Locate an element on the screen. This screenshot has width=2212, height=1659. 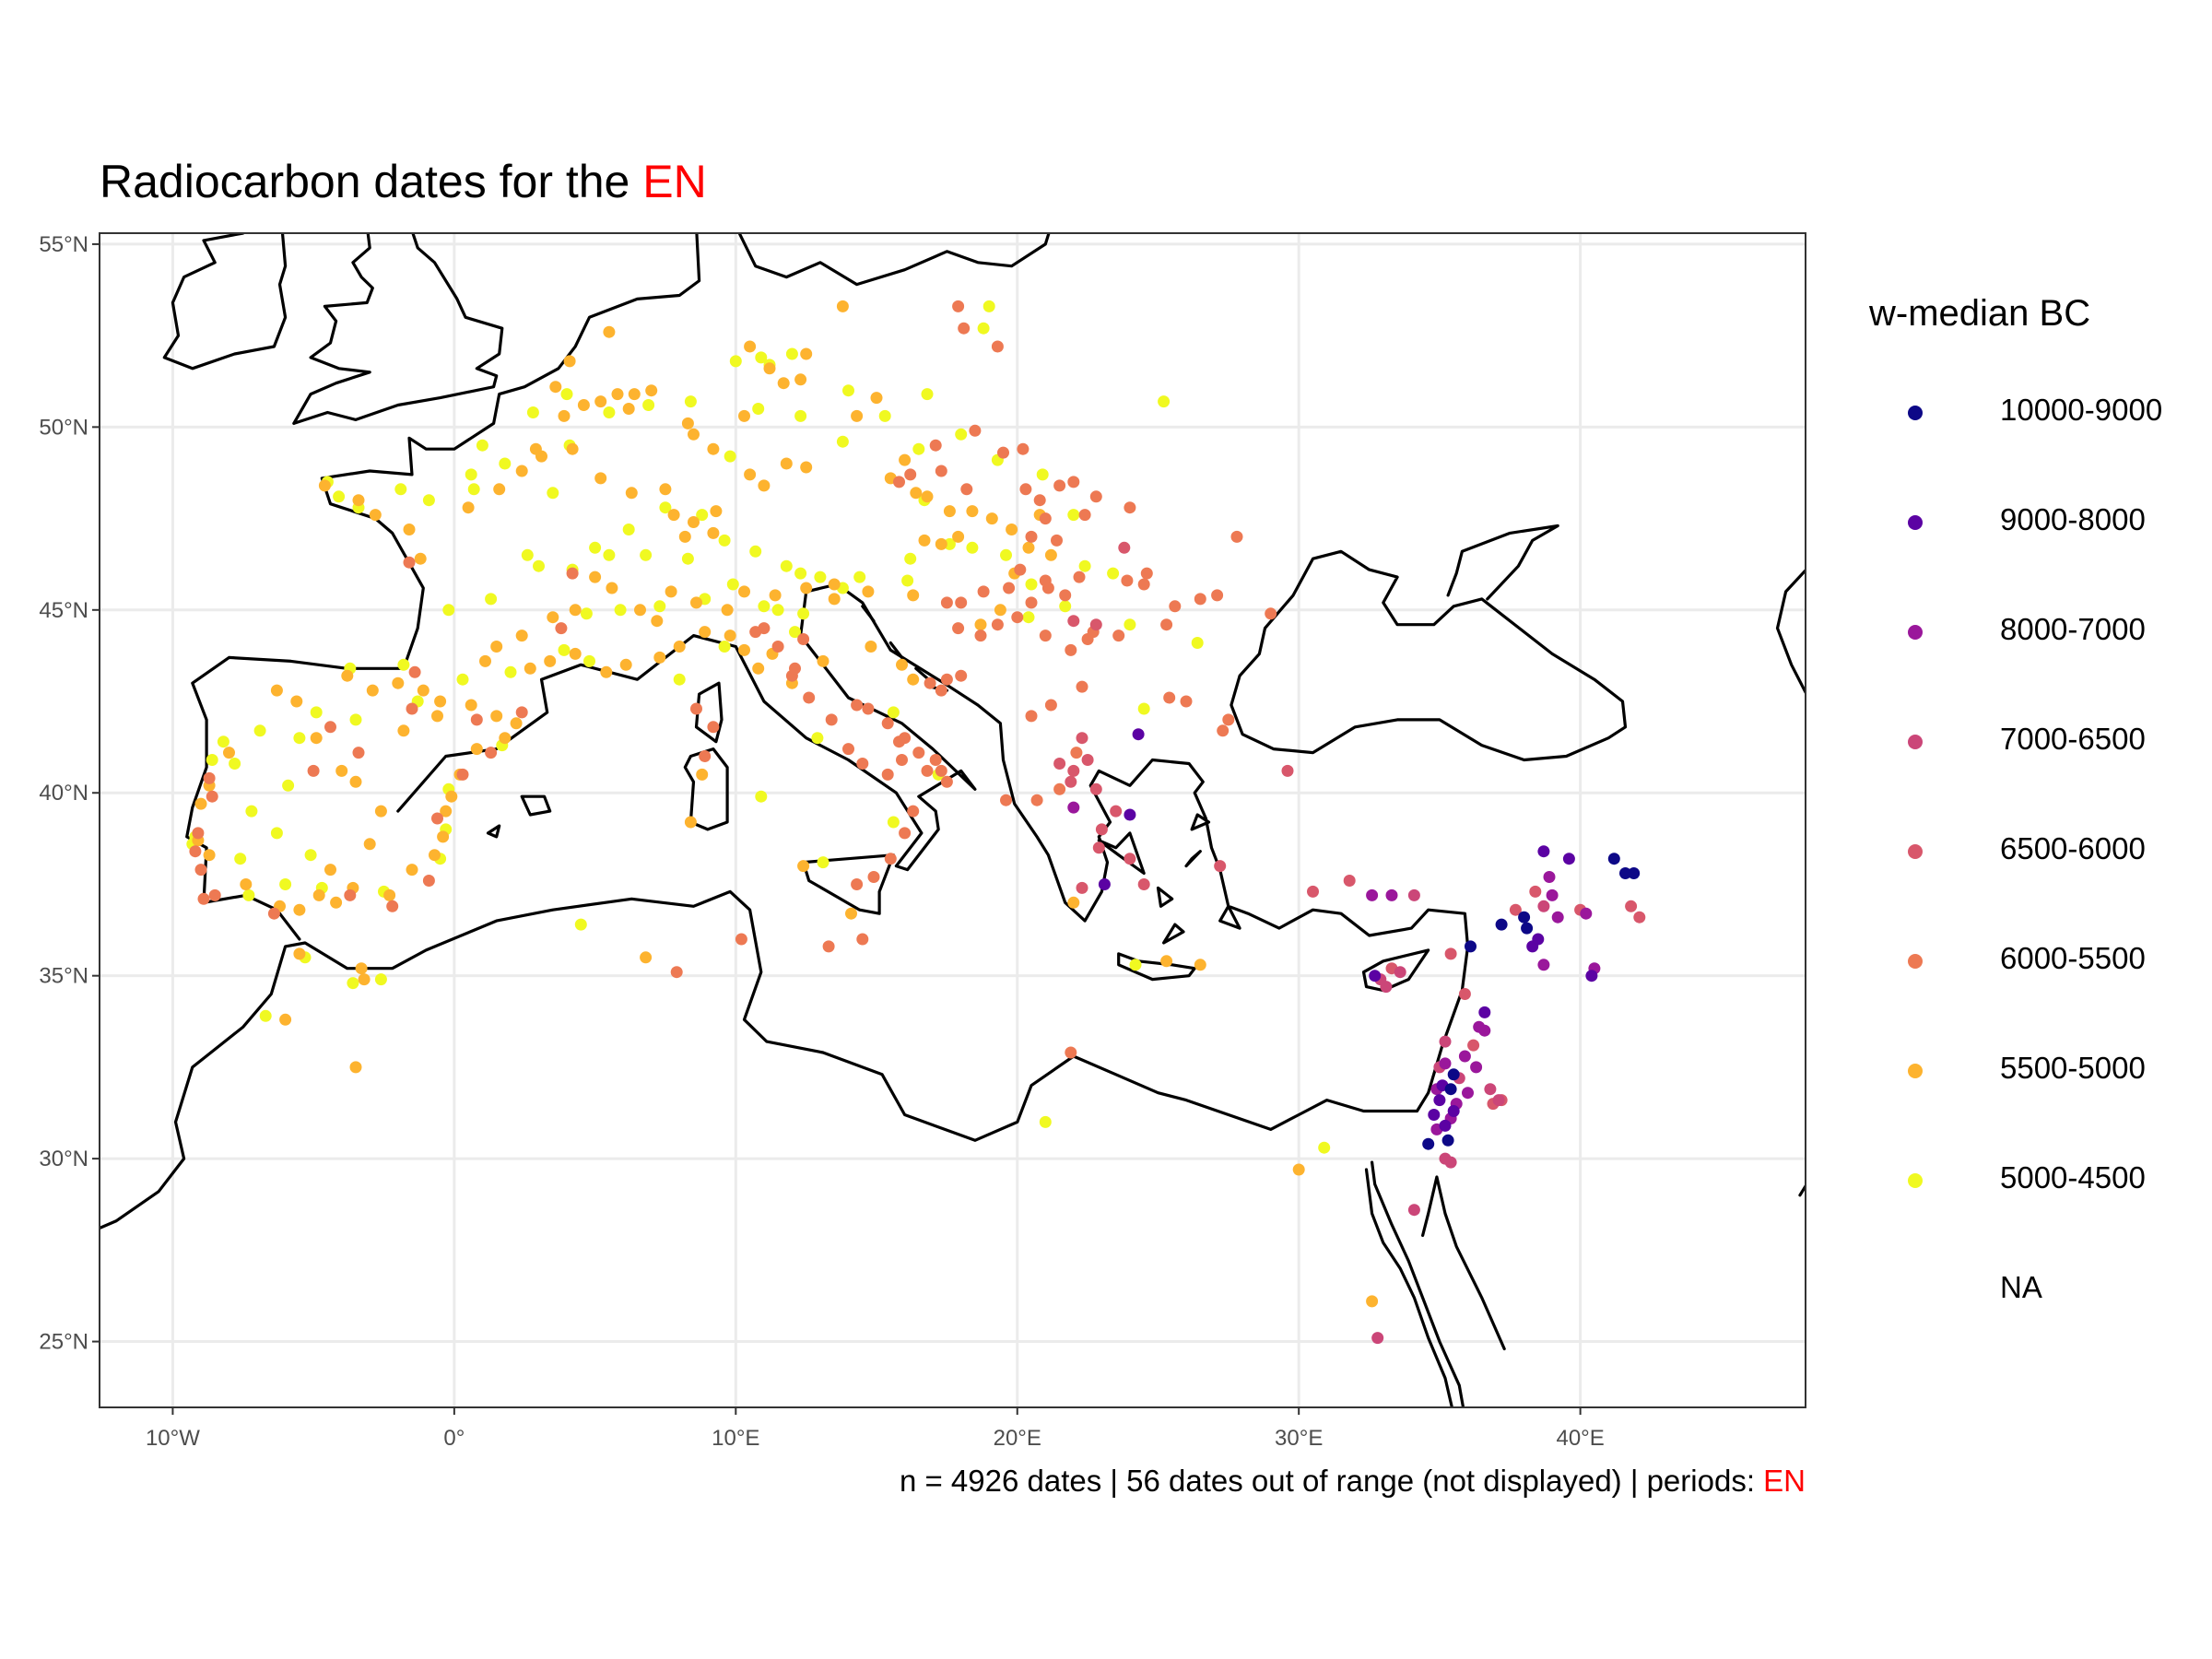
y-tick-label: 40°N is located at coordinates (63, 793).